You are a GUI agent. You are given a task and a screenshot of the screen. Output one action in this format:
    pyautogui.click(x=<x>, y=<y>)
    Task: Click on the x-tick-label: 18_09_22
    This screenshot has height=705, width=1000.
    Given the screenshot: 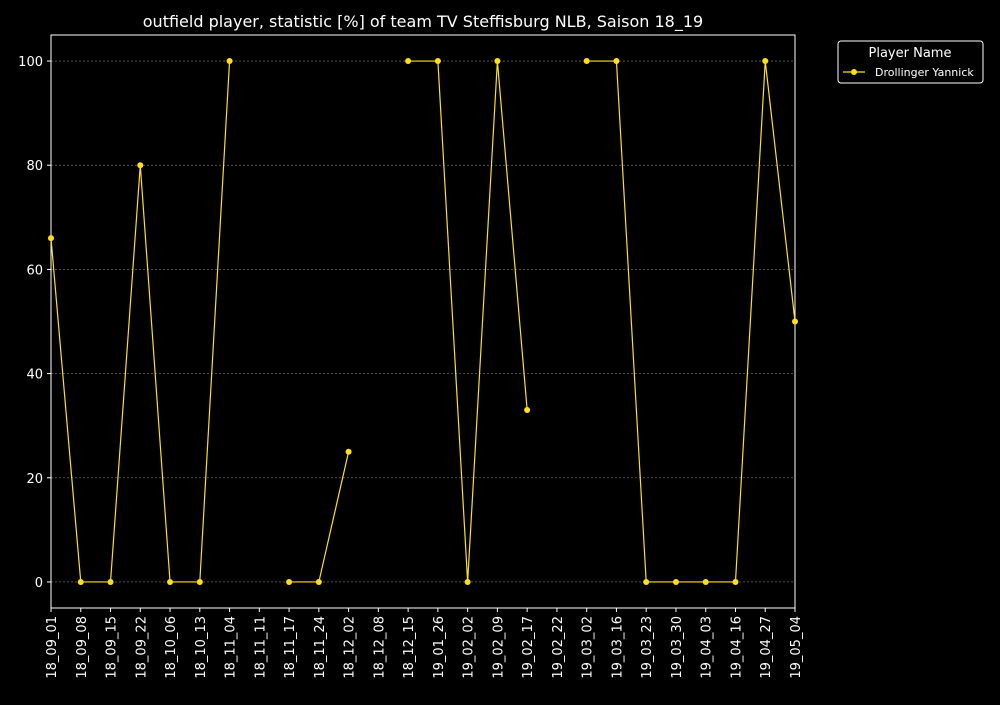 What is the action you would take?
    pyautogui.click(x=141, y=647)
    